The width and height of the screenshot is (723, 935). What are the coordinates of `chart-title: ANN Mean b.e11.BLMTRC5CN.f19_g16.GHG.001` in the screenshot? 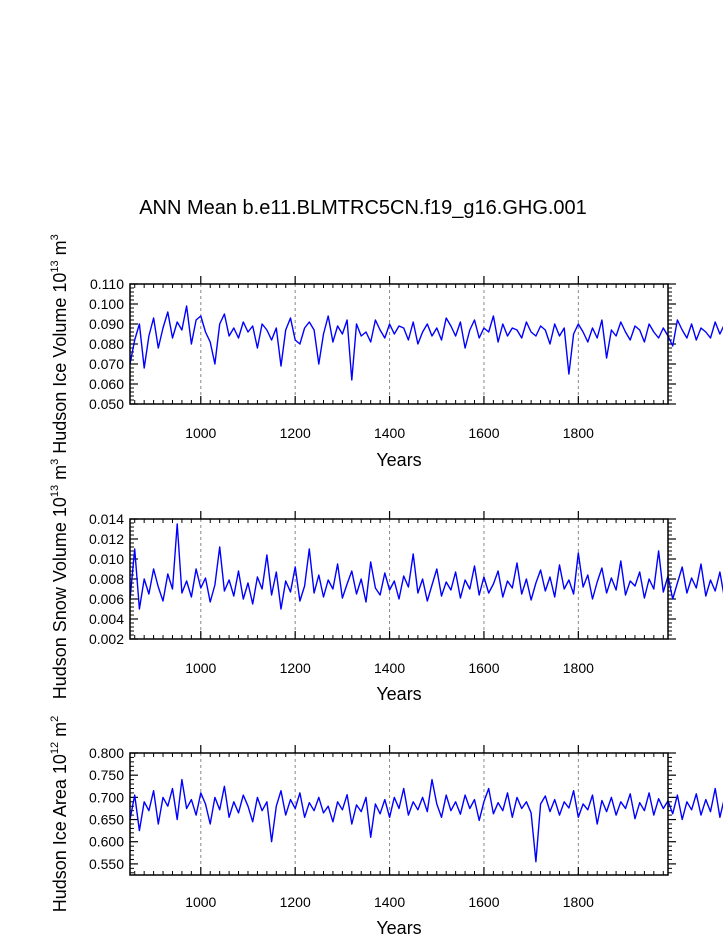 It's located at (363, 208).